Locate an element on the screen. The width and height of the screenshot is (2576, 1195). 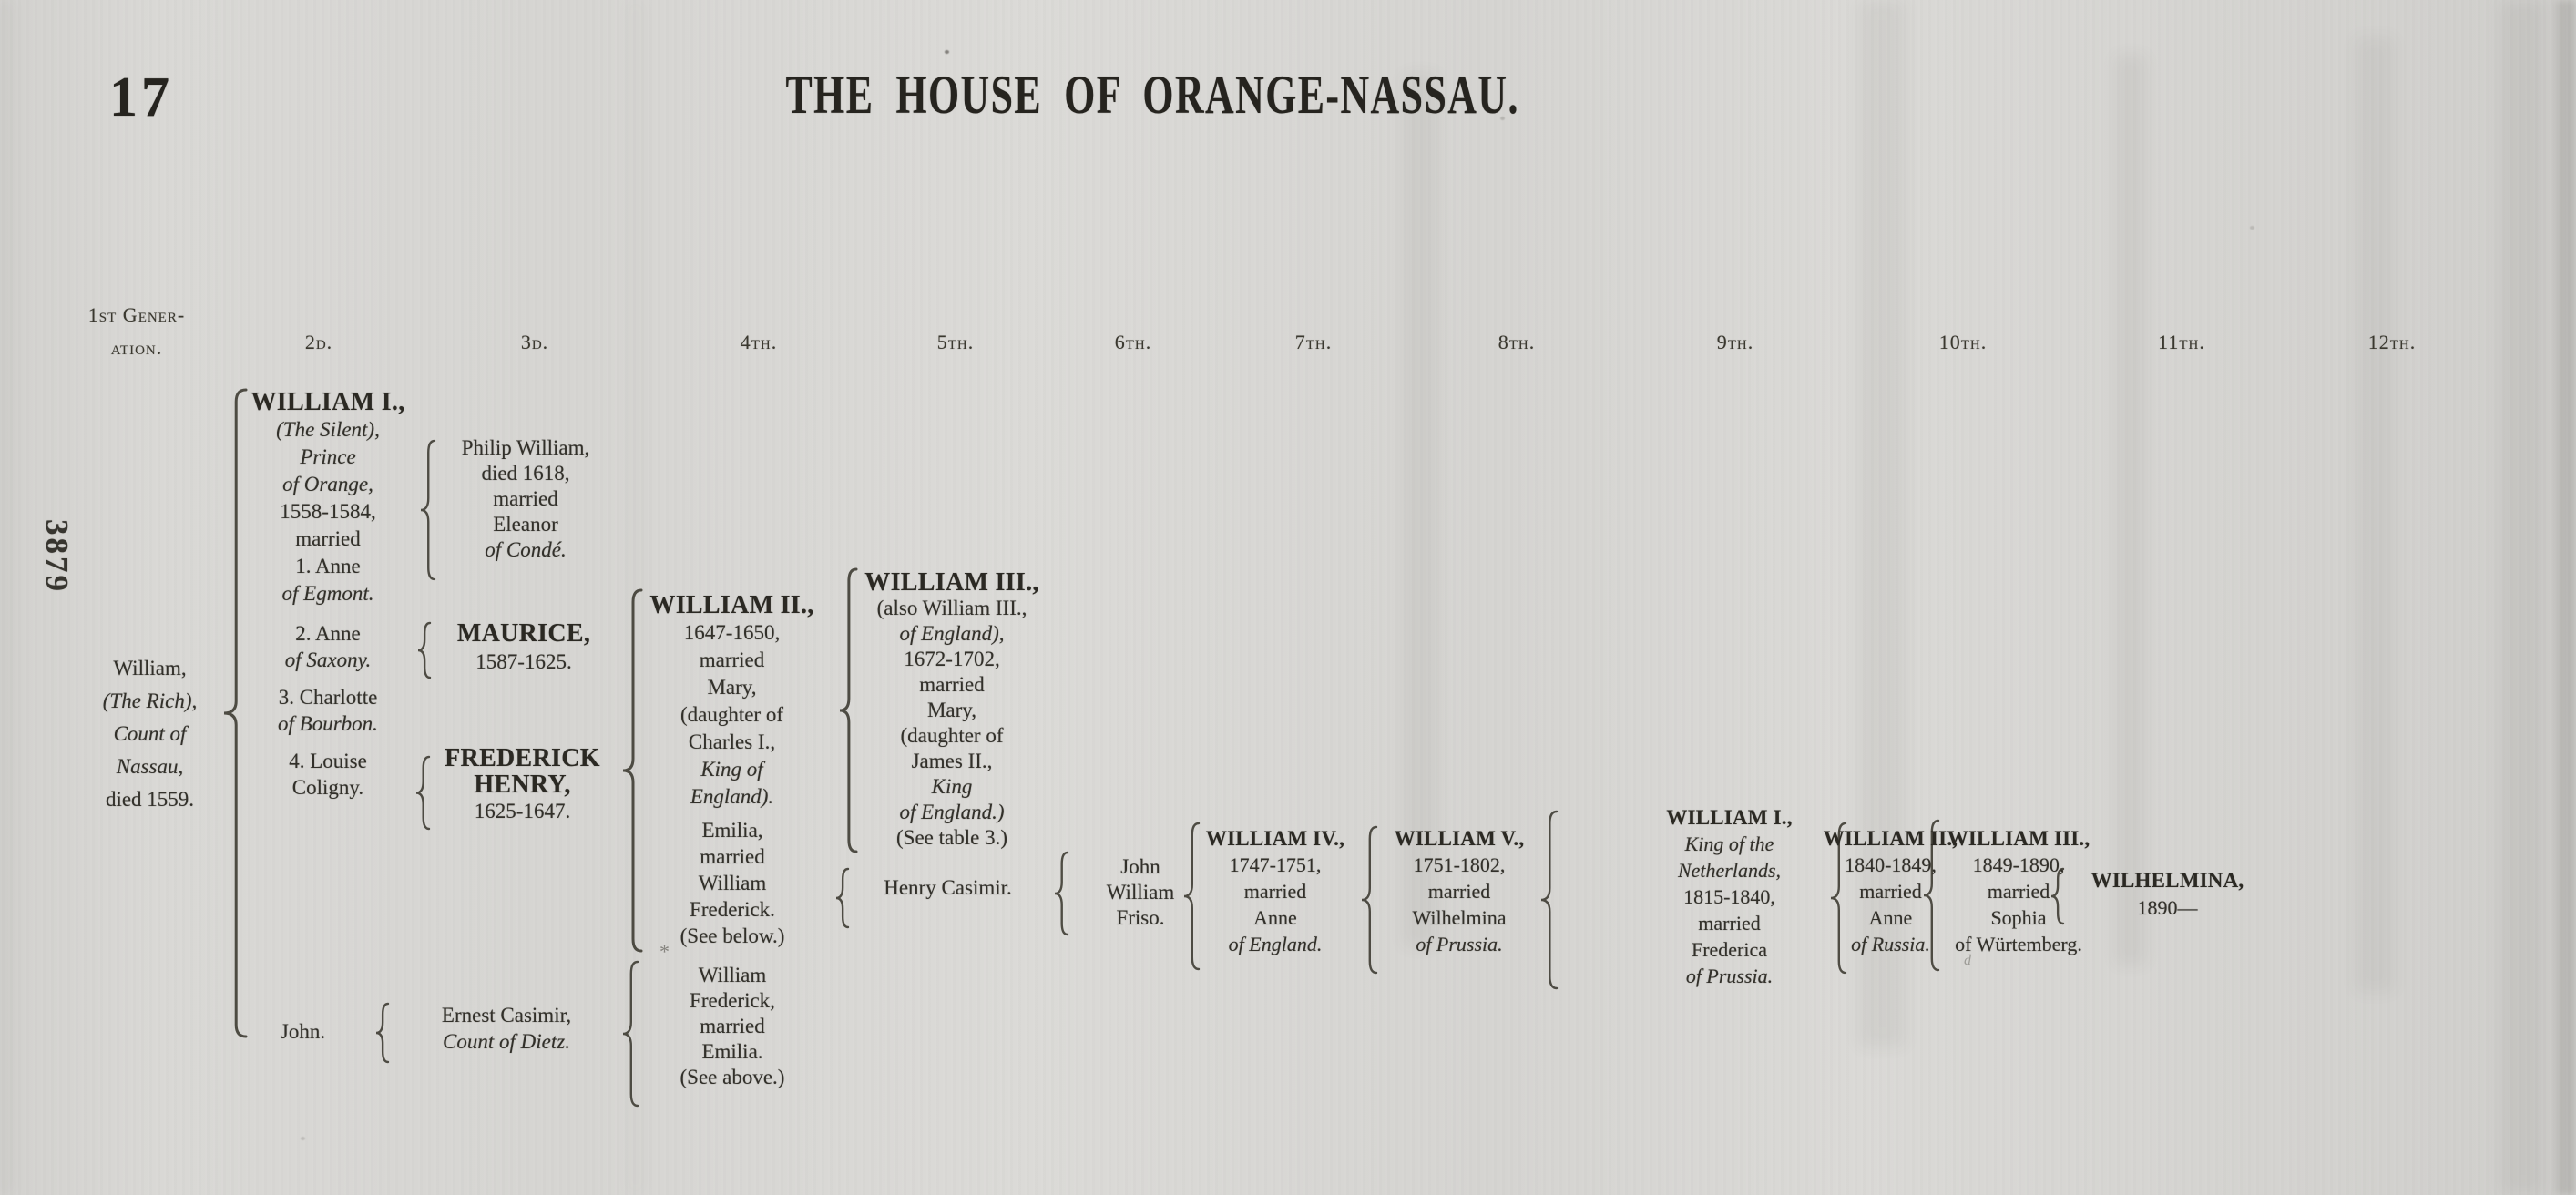
entry-wife-louise-coligny: 4. Louise Coligny. is located at coordinates (328, 774).